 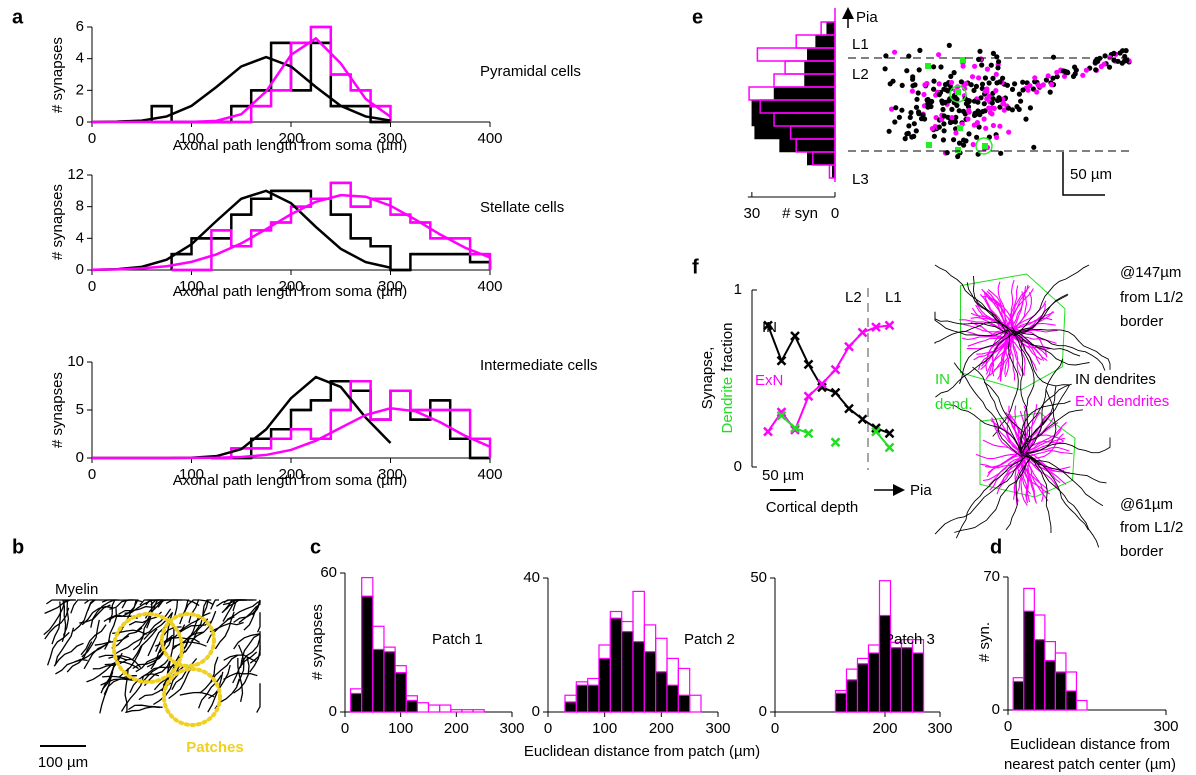 What do you see at coordinates (1150, 272) in the screenshot?
I see `image-label: @147µm` at bounding box center [1150, 272].